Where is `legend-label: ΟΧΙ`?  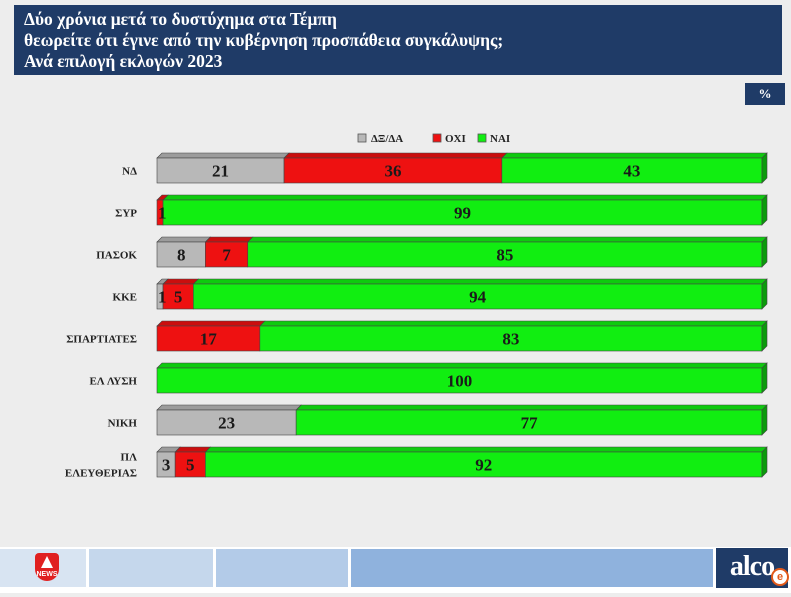 legend-label: ΟΧΙ is located at coordinates (455, 139).